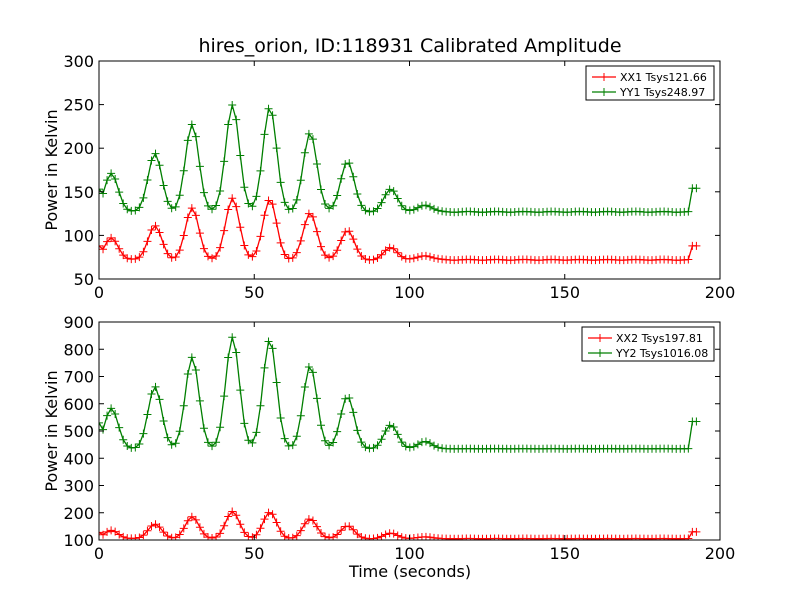  Describe the element at coordinates (51, 430) in the screenshot. I see `bottom-y-axis-label: Power in Kelvin` at that location.